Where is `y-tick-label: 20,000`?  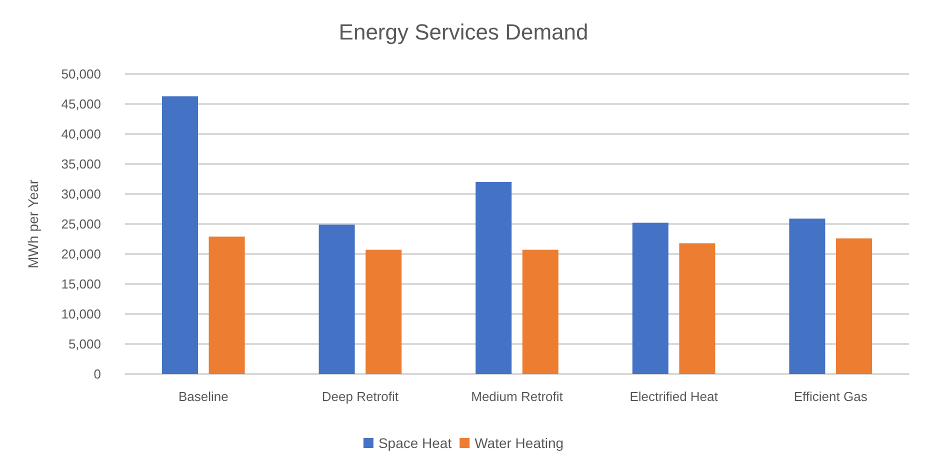 y-tick-label: 20,000 is located at coordinates (81, 254).